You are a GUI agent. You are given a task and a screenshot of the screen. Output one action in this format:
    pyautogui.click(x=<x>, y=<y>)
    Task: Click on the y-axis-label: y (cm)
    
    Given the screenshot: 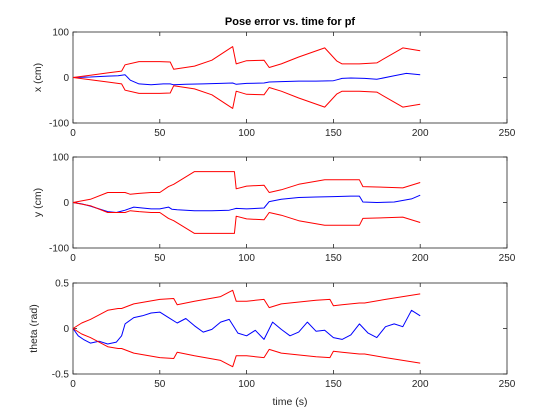 What is the action you would take?
    pyautogui.click(x=38, y=202)
    